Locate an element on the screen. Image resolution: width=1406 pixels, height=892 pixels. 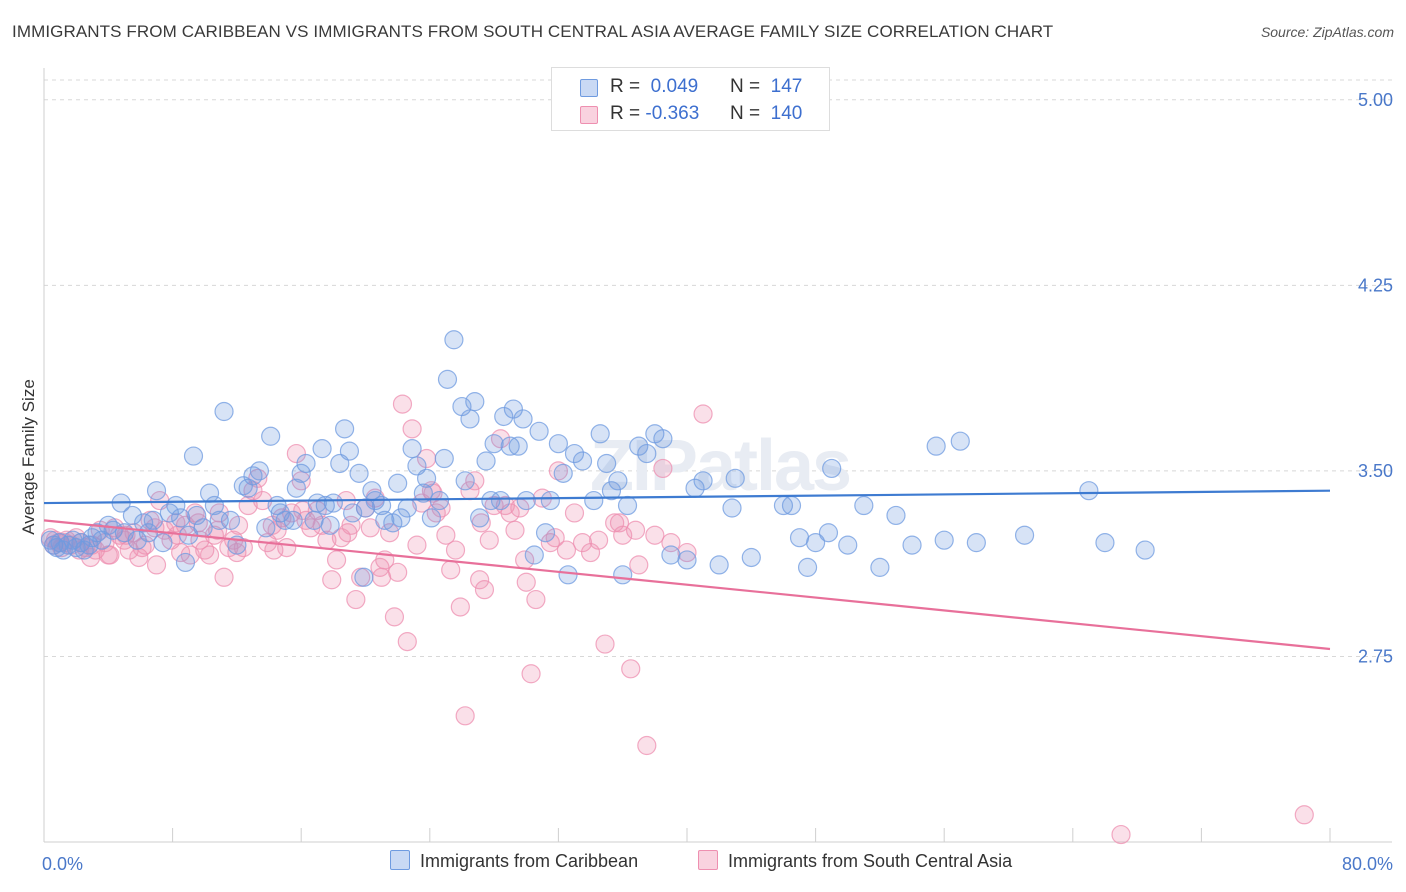
x-tick-labels: 0.0% 80.0% is located at coordinates (717, 864).